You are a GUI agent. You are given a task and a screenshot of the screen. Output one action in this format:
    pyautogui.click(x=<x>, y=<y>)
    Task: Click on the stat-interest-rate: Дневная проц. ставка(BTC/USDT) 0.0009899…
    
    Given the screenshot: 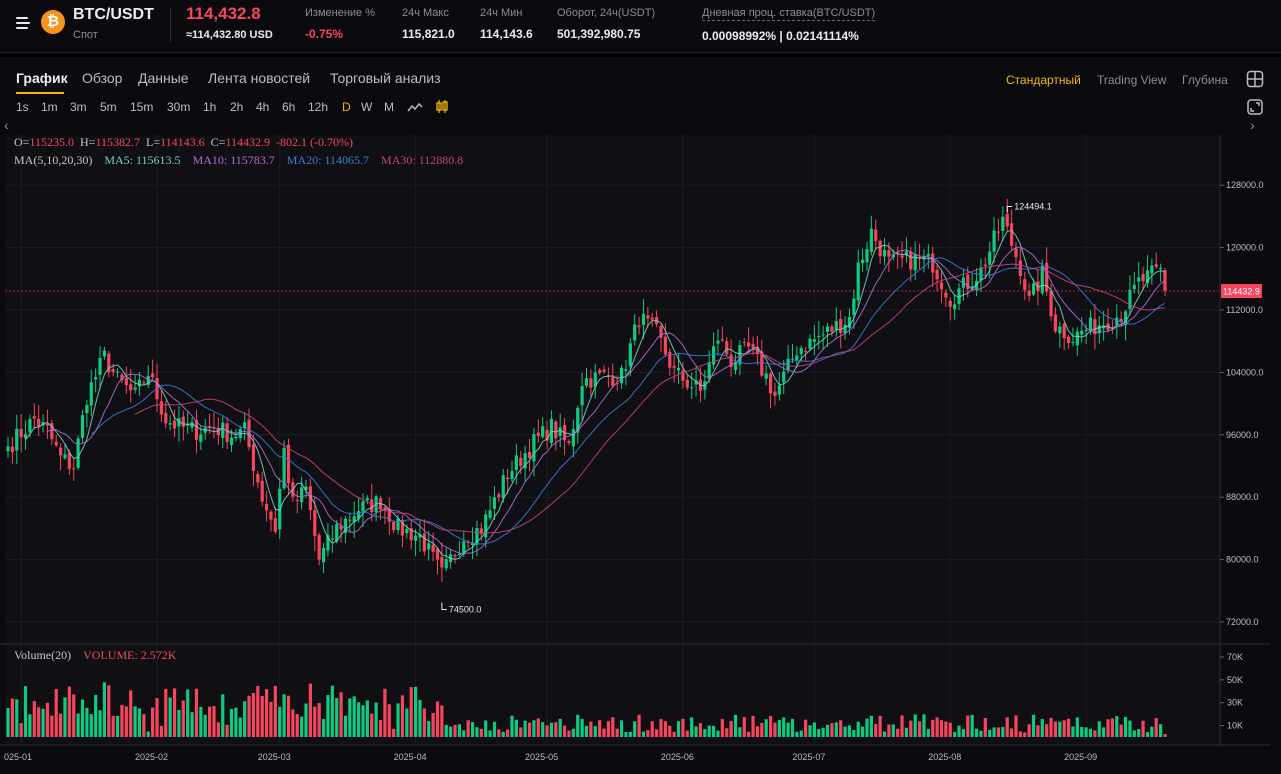 What is the action you would take?
    pyautogui.click(x=789, y=25)
    